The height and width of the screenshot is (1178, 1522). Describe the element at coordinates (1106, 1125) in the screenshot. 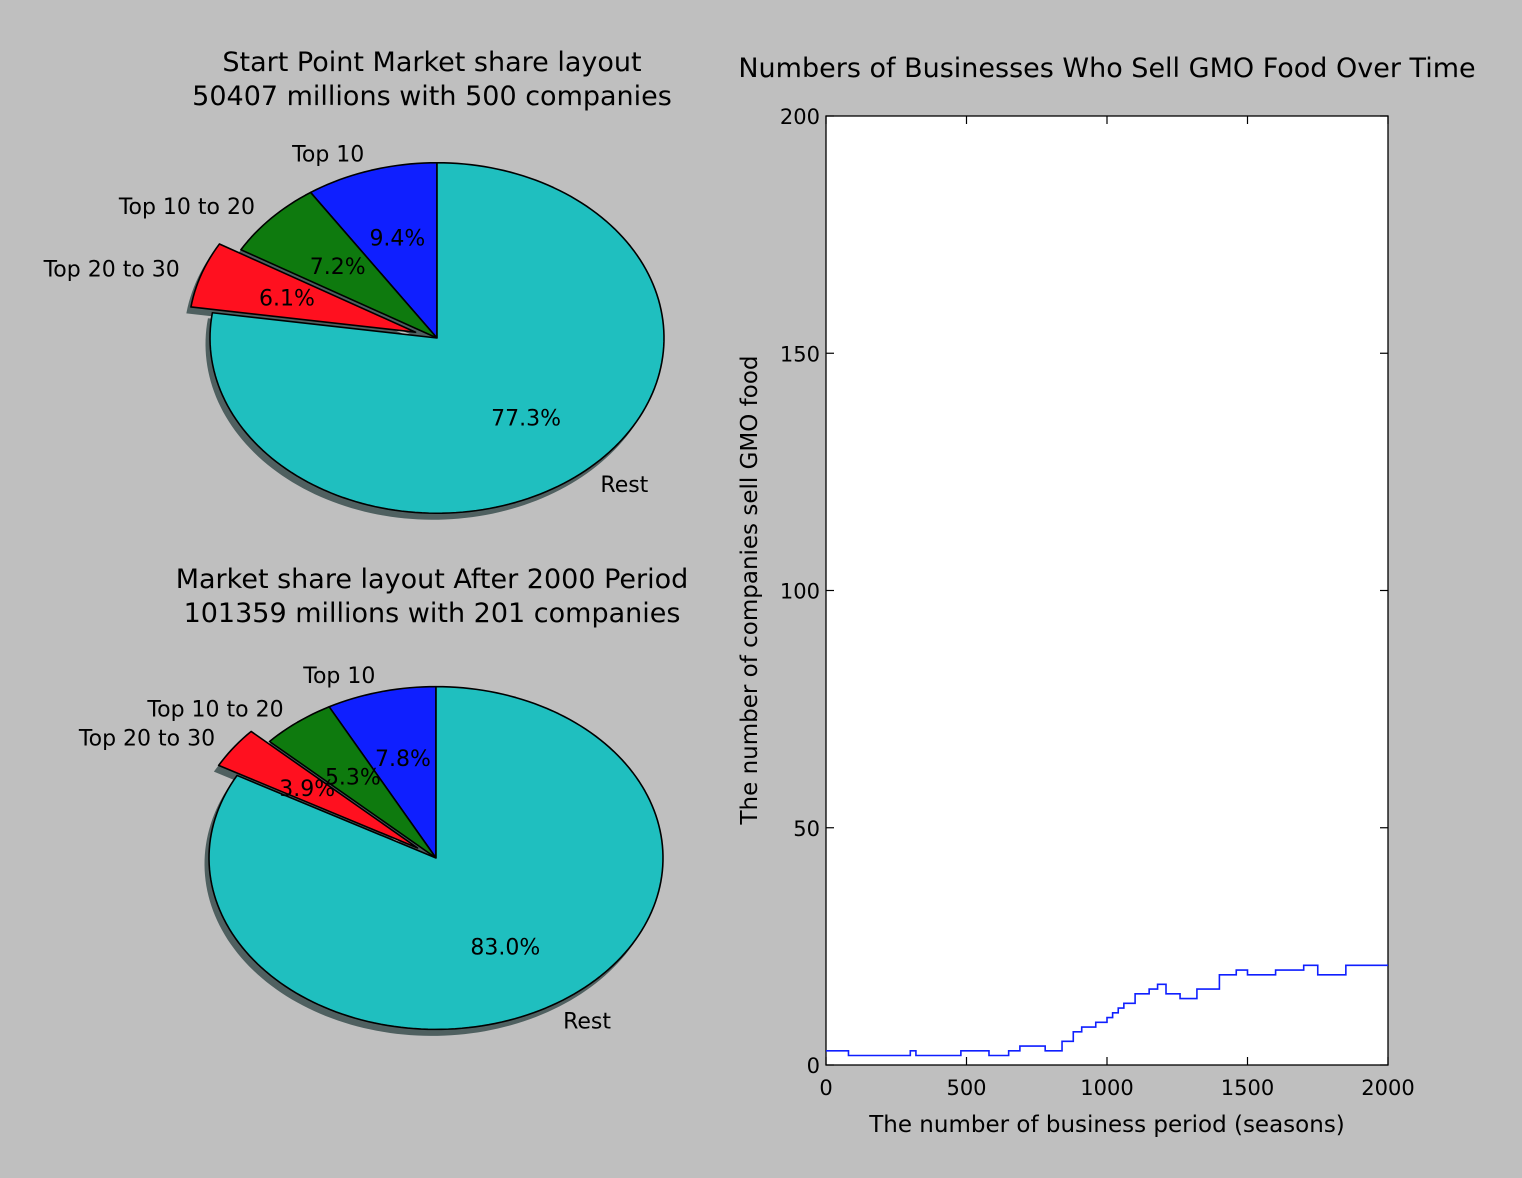

I see `x-axis-label: The number of business period (seasons)` at that location.